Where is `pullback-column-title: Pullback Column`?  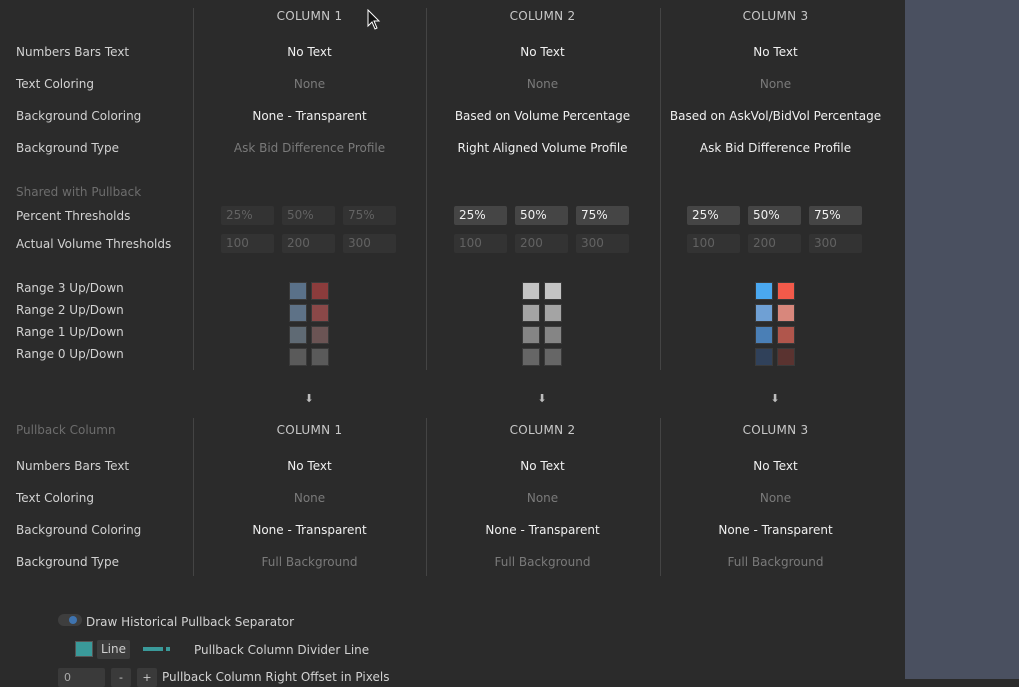 pullback-column-title: Pullback Column is located at coordinates (66, 430).